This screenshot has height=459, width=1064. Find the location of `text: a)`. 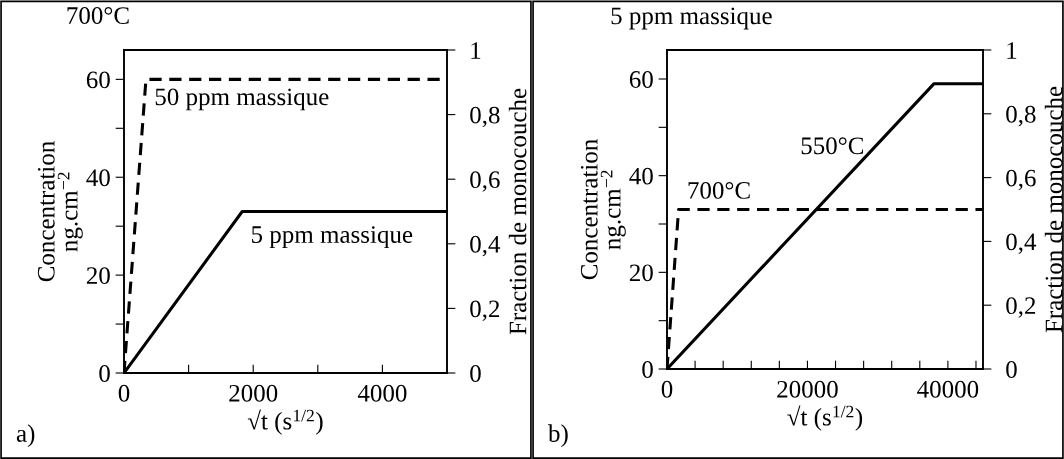

text: a) is located at coordinates (25, 435).